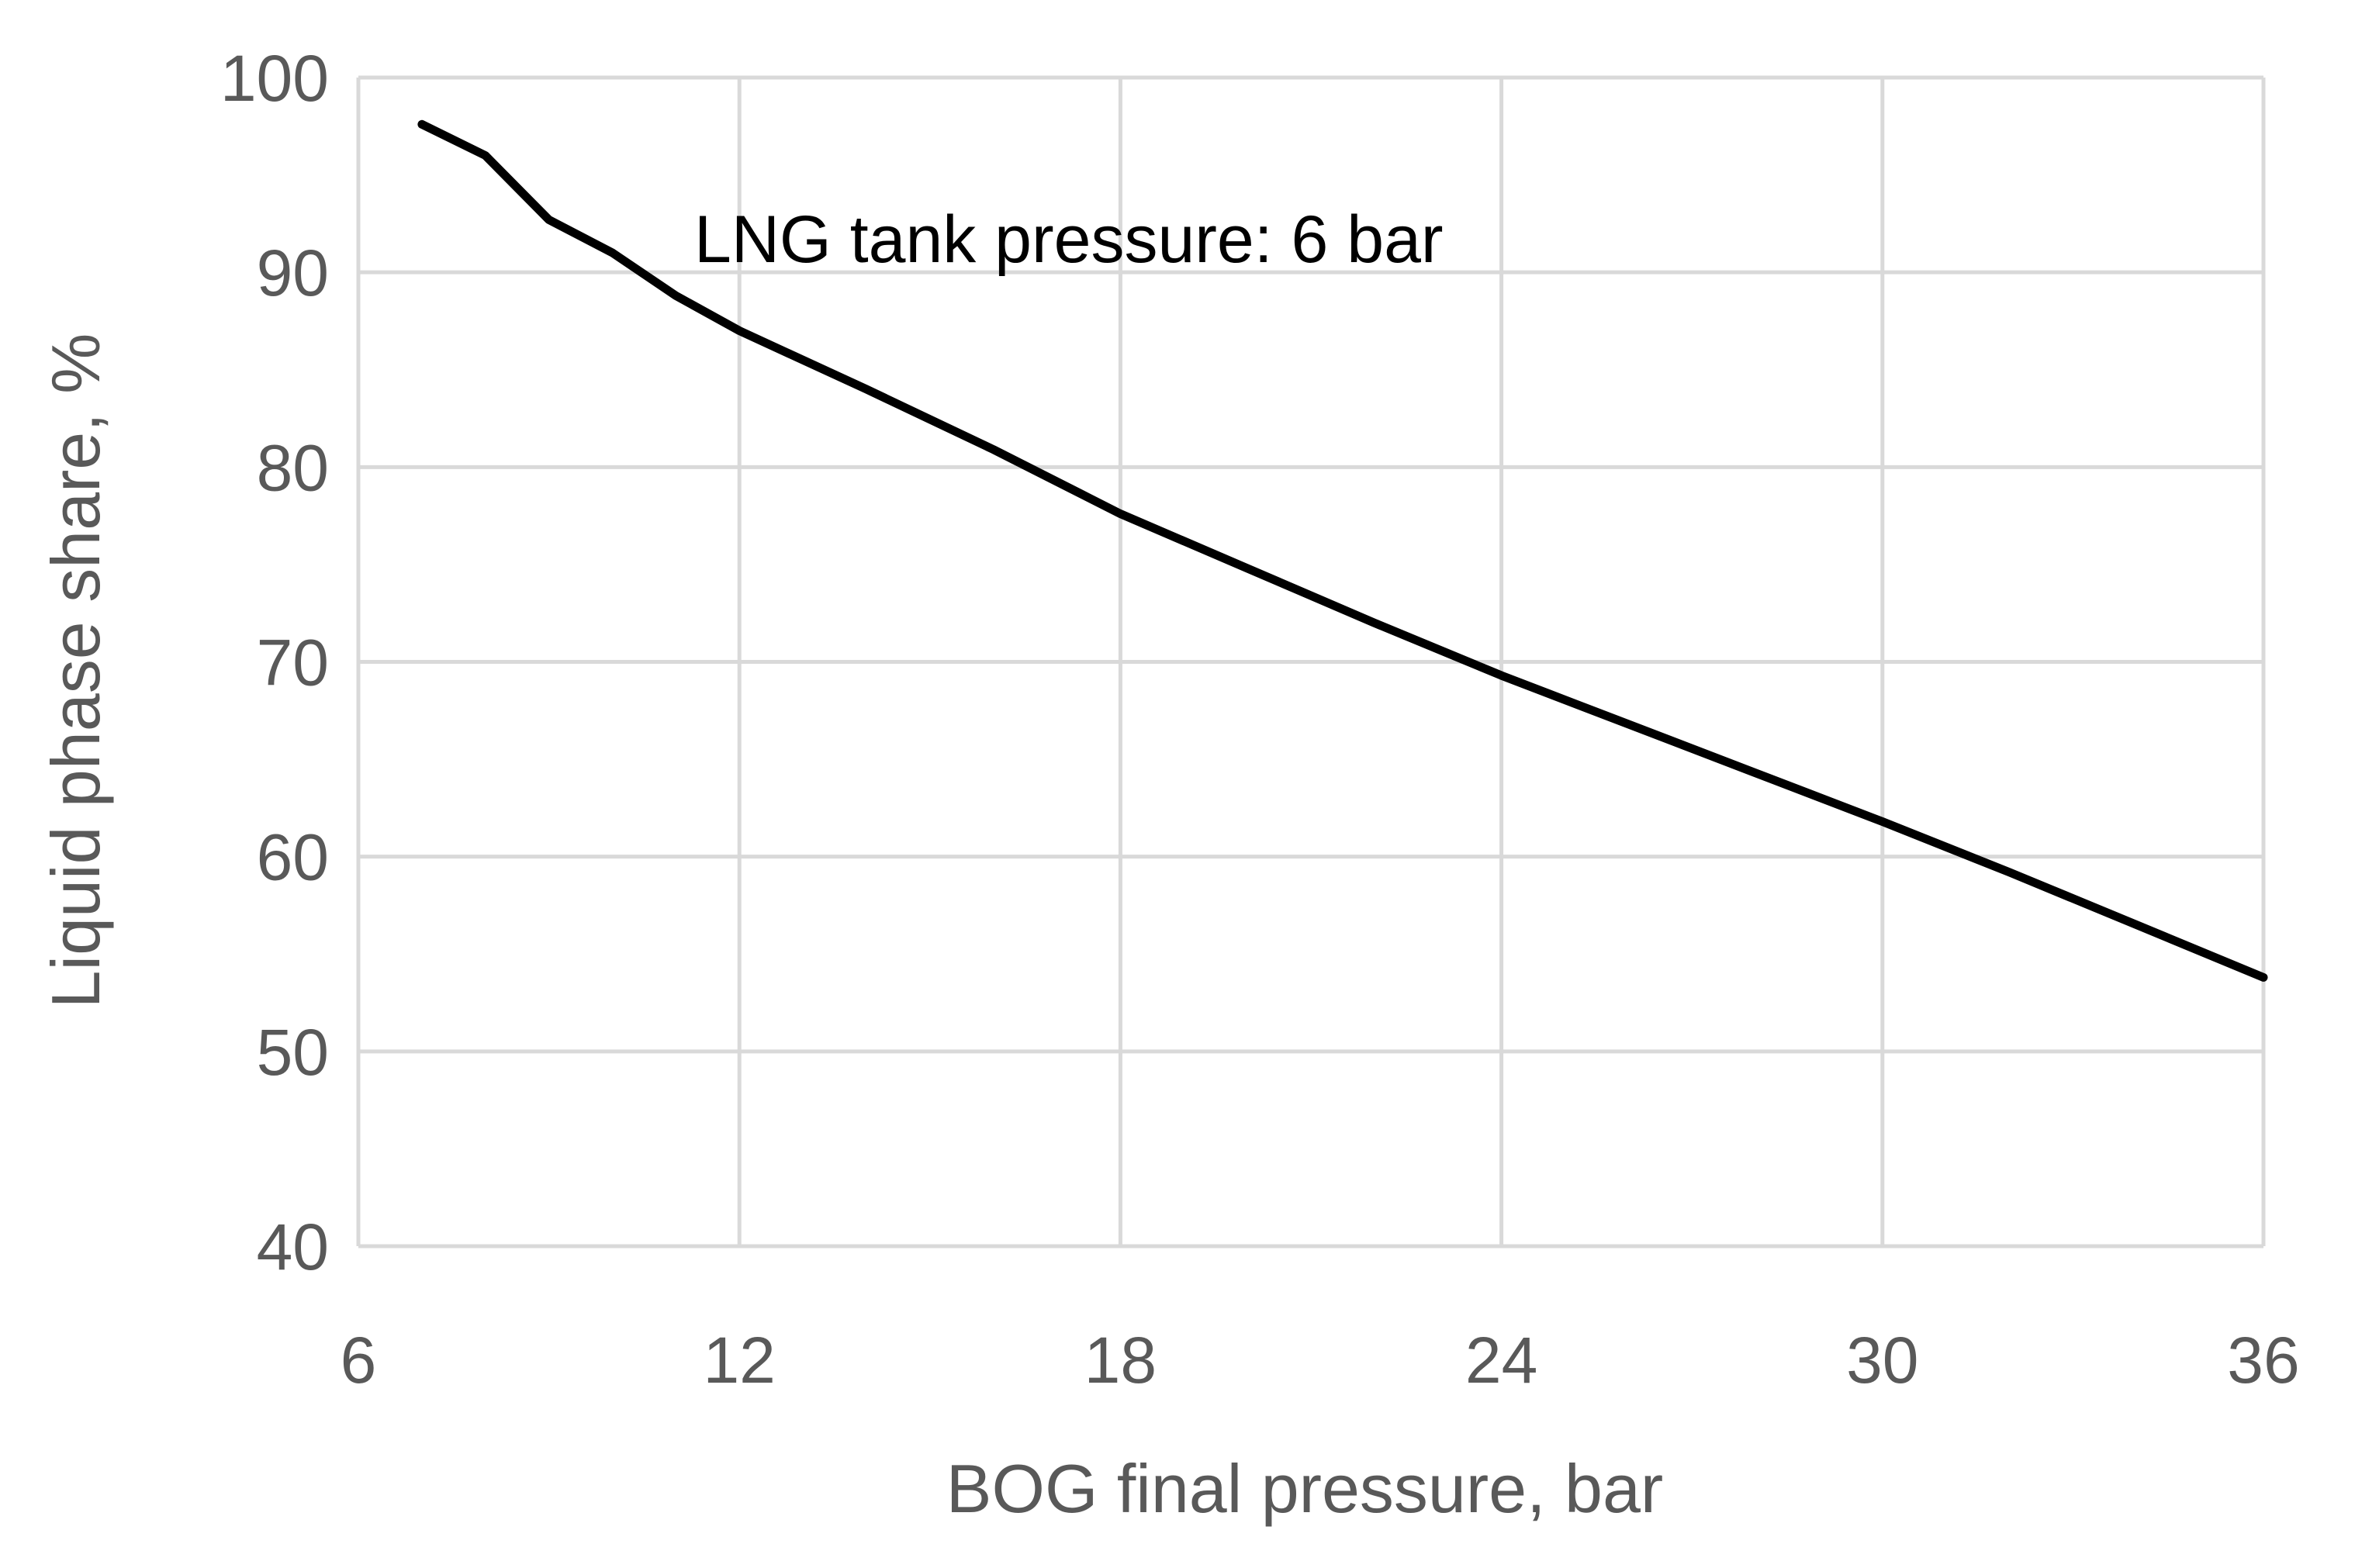 This screenshot has width=2355, height=1568. I want to click on y-tick-label: 40, so click(293, 1247).